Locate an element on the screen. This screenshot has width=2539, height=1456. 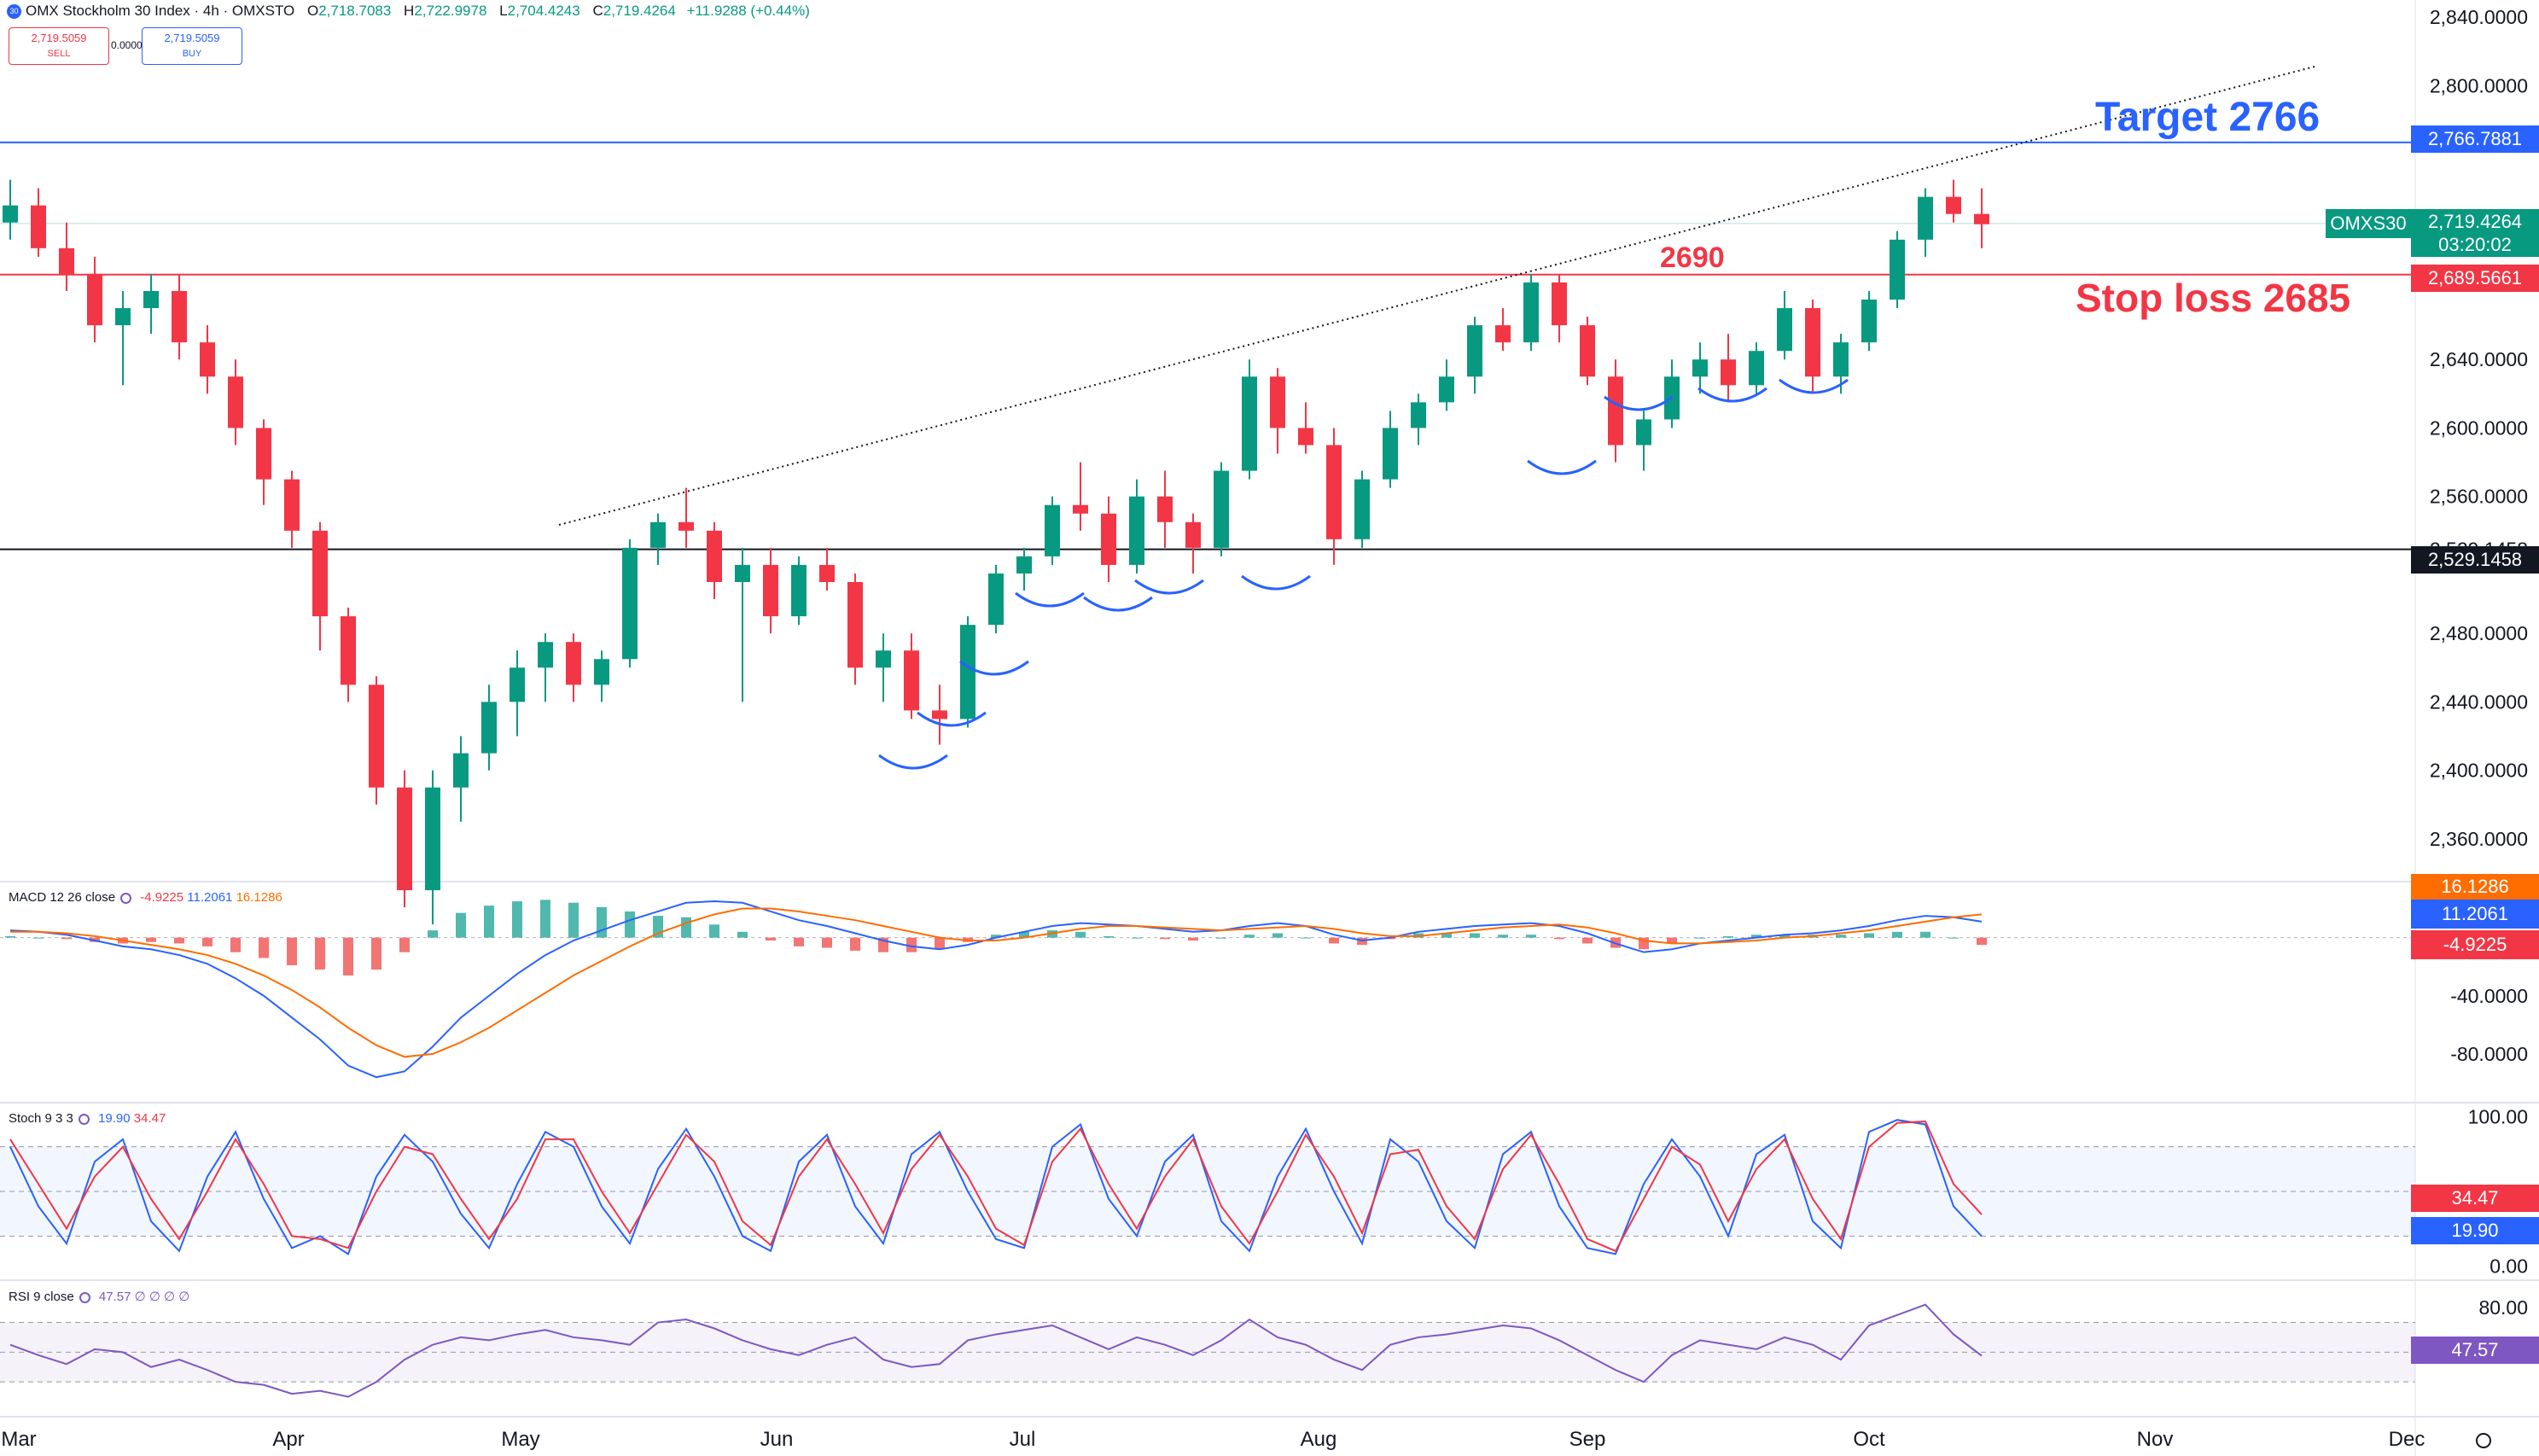
stoch-pane is located at coordinates (1207, 1187).